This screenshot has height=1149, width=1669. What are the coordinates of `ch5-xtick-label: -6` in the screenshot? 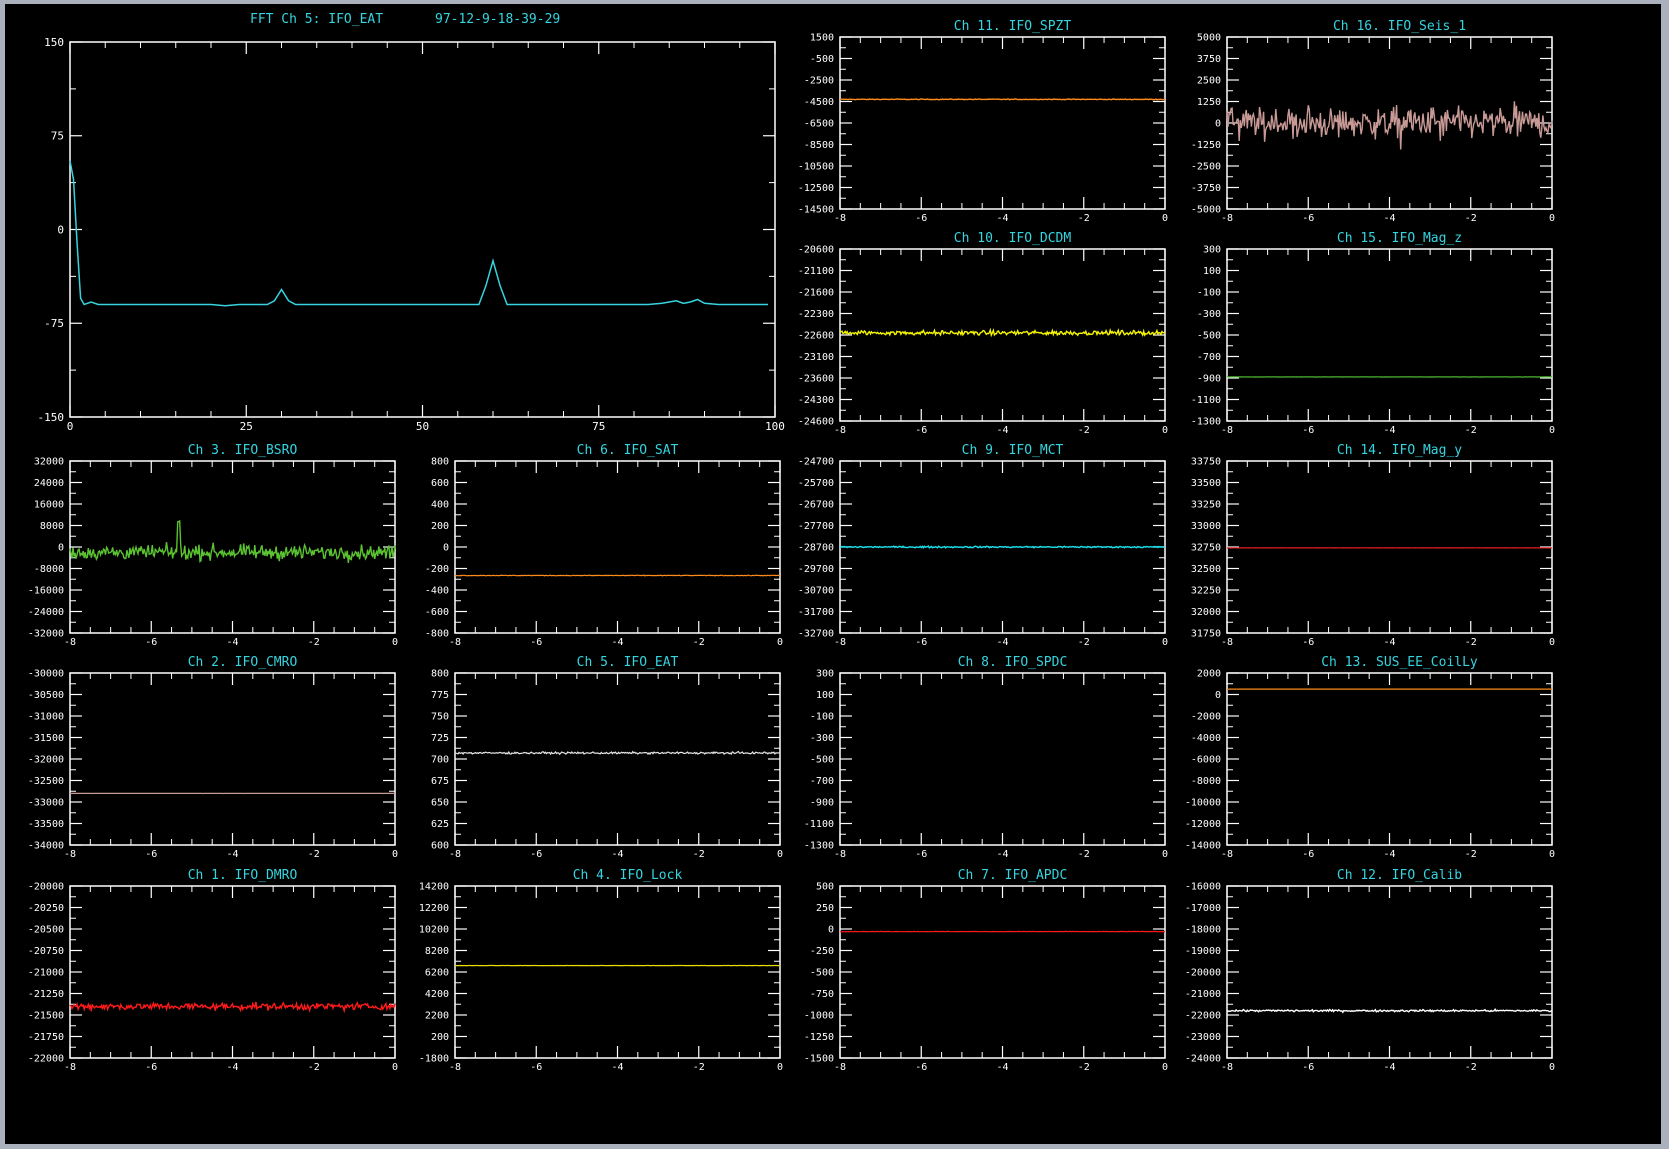 It's located at (536, 854).